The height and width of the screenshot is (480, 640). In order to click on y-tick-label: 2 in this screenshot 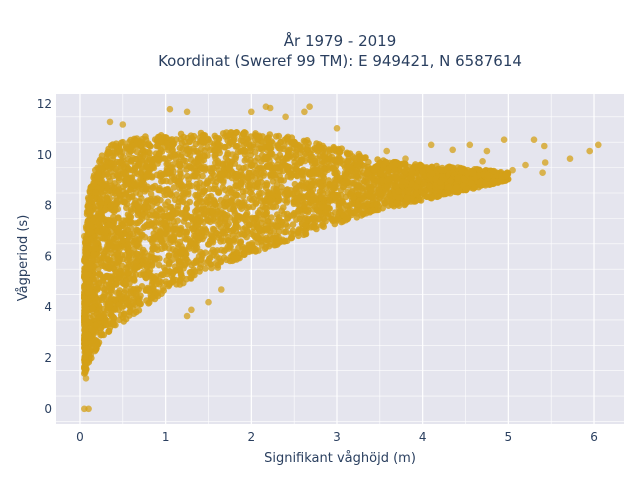, I will do `click(48, 358)`.